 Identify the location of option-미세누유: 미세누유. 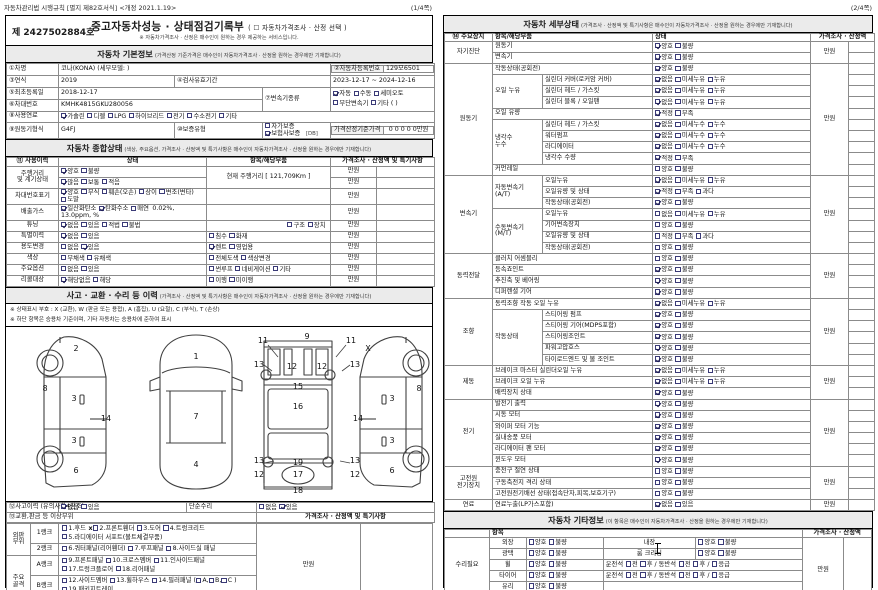
(690, 304).